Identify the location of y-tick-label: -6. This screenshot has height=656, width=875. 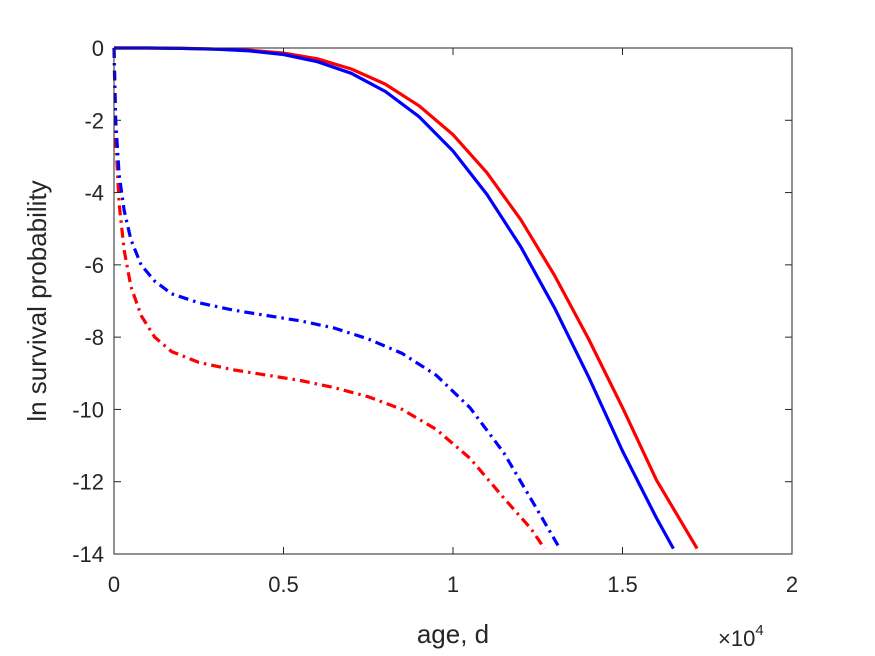
(94, 265).